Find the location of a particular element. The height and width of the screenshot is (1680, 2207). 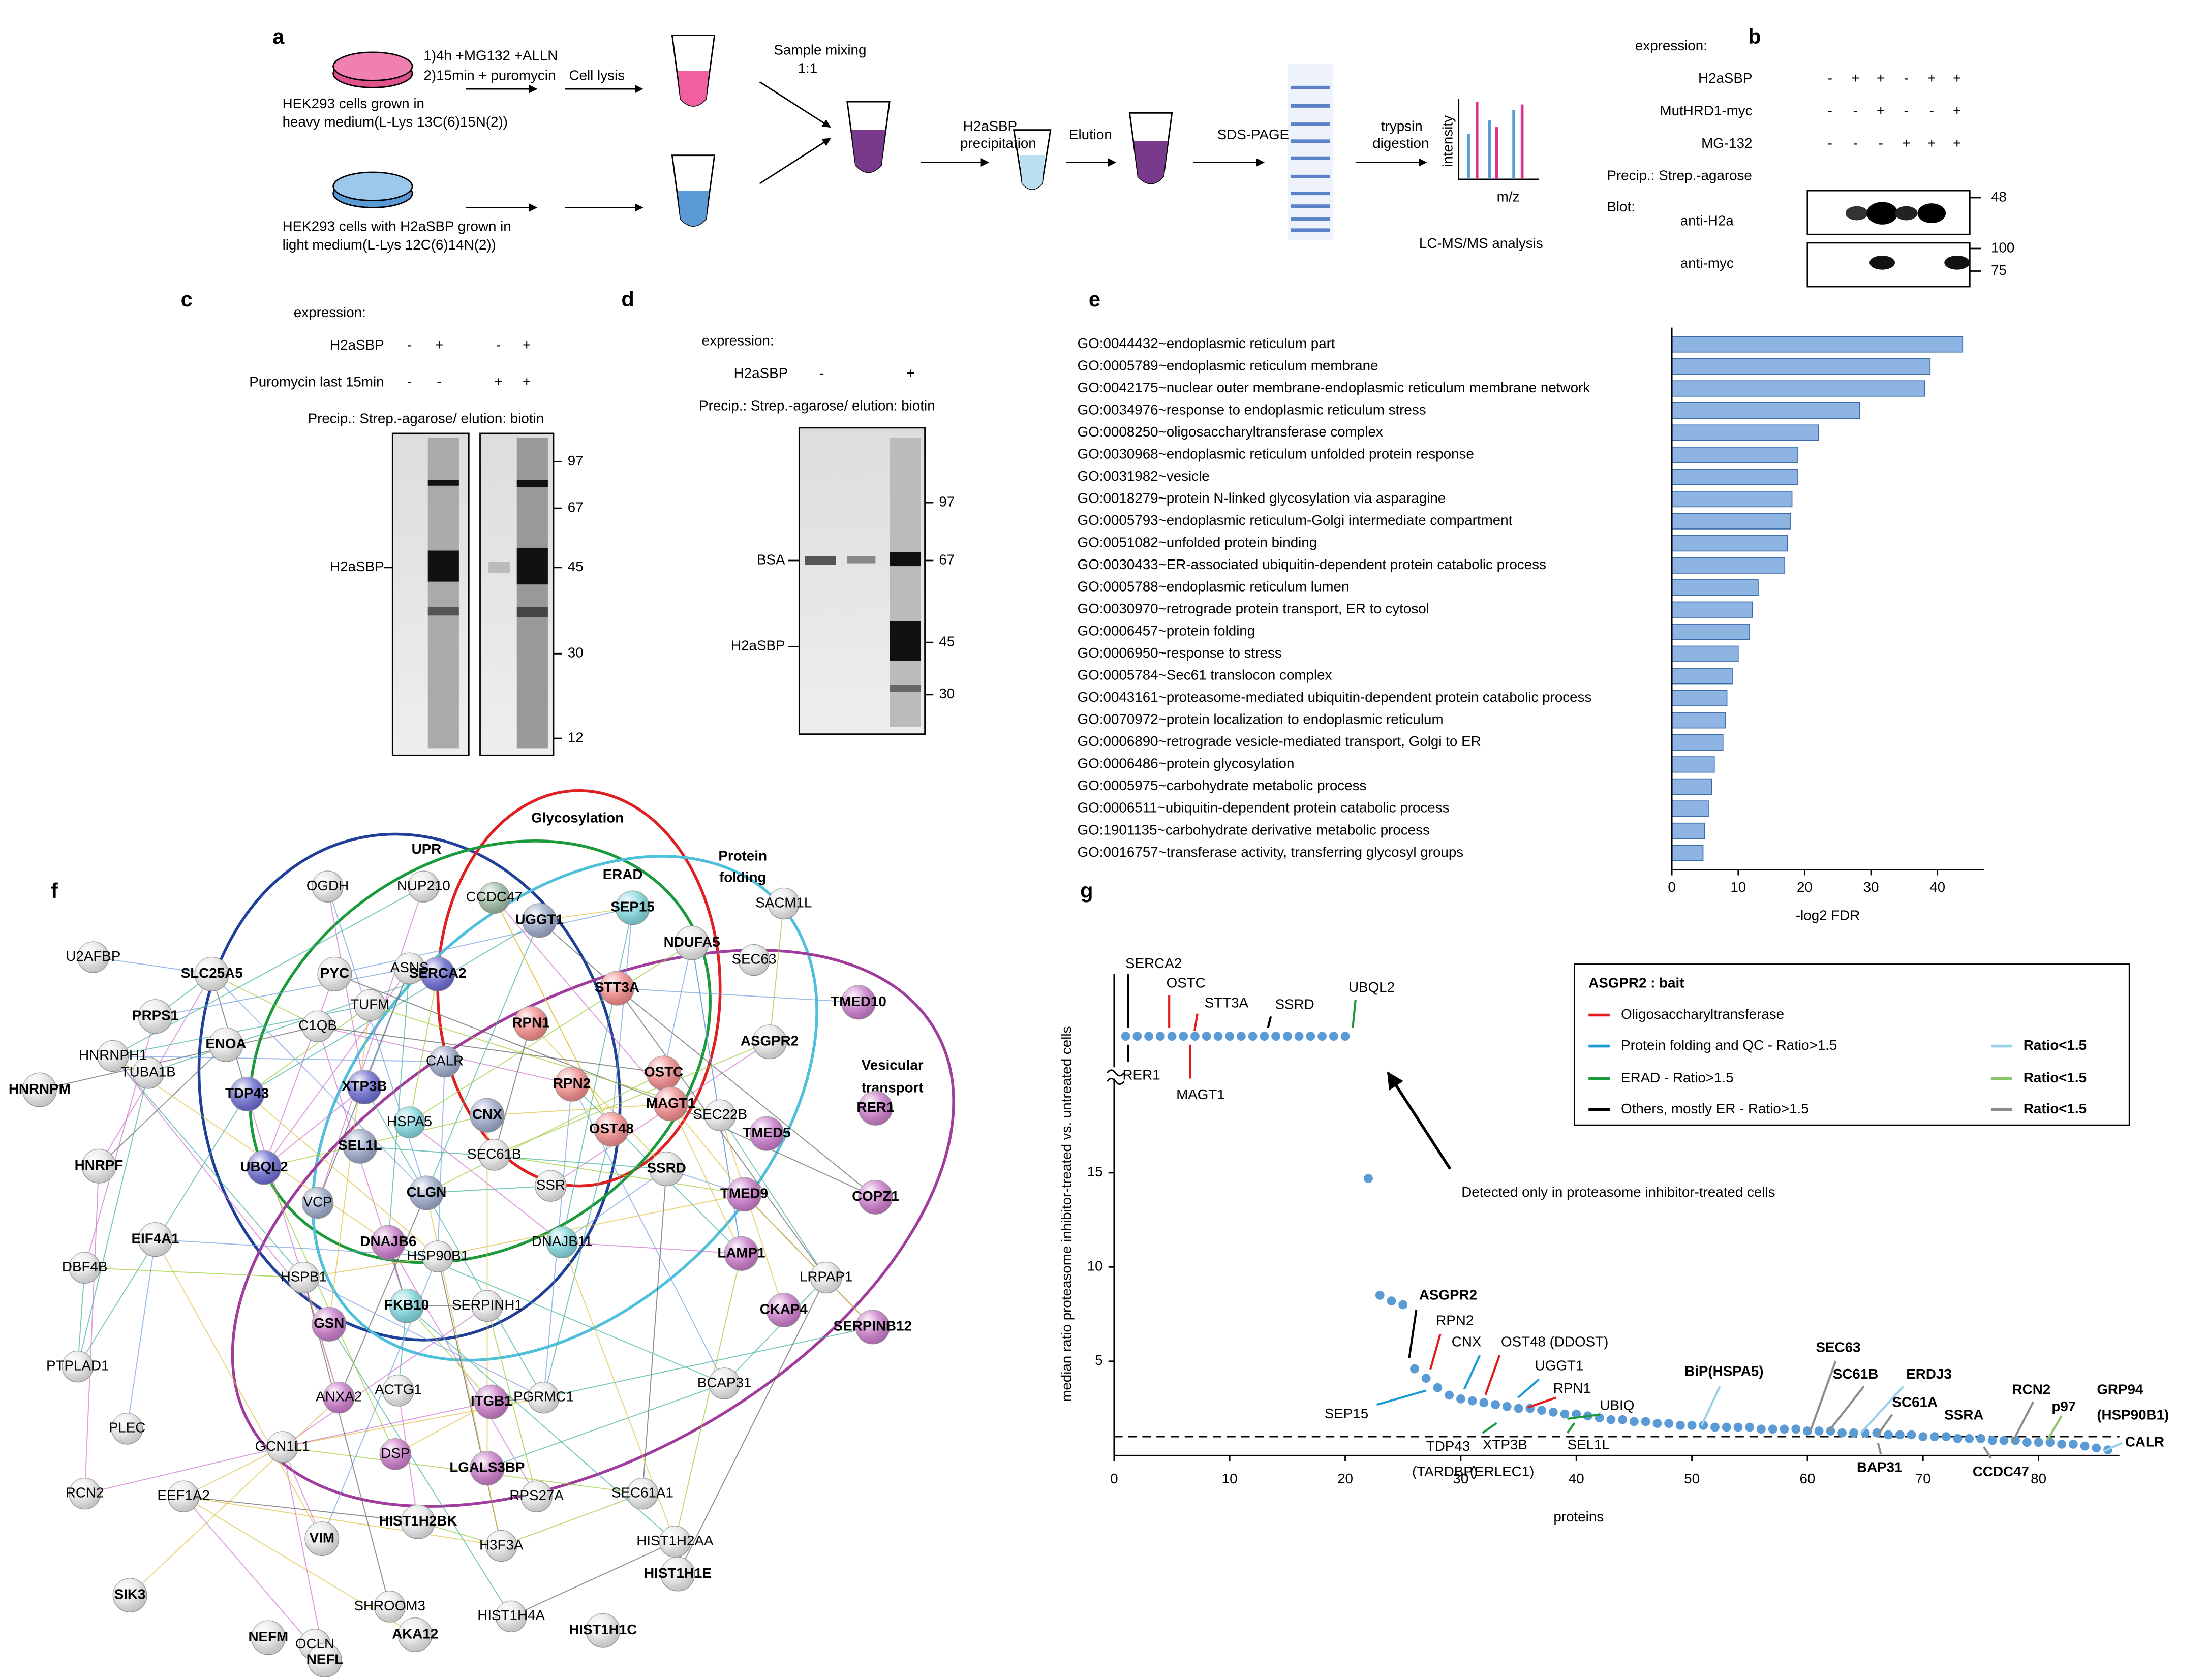

node-label: TMED9 is located at coordinates (744, 1193).